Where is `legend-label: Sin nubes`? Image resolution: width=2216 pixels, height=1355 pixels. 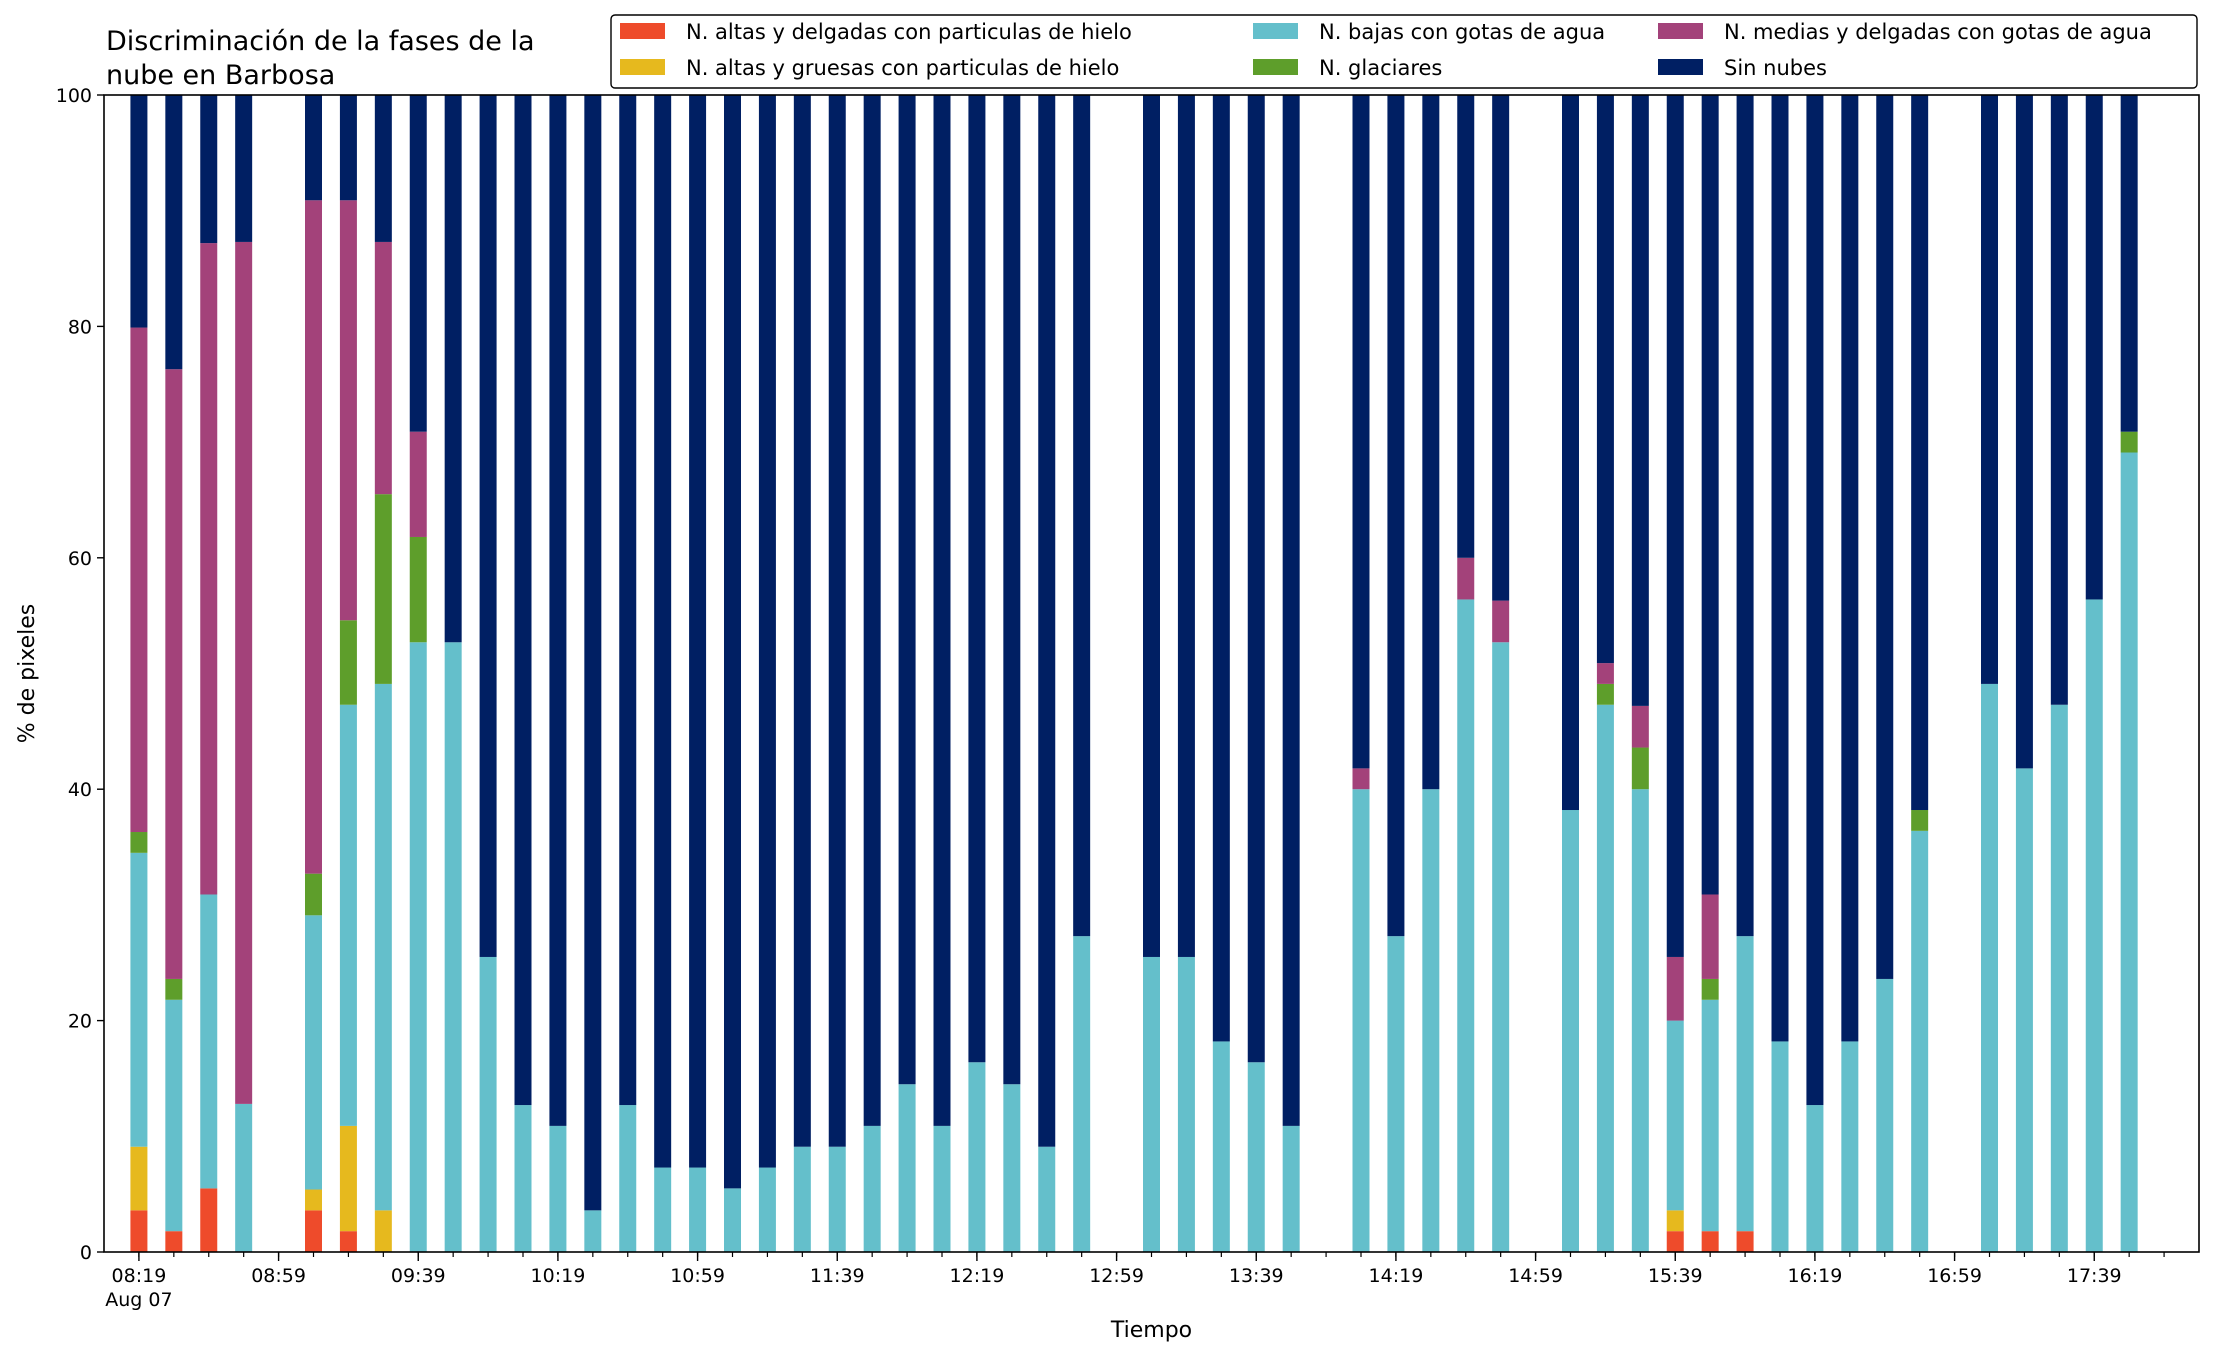 legend-label: Sin nubes is located at coordinates (1775, 68).